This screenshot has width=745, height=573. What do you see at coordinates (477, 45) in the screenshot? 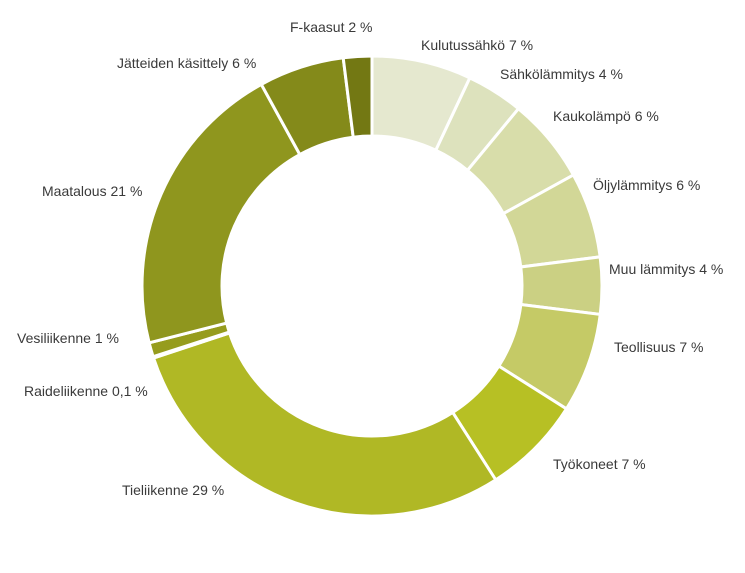
I see `segment-label: Kulutussähkö 7 %` at bounding box center [477, 45].